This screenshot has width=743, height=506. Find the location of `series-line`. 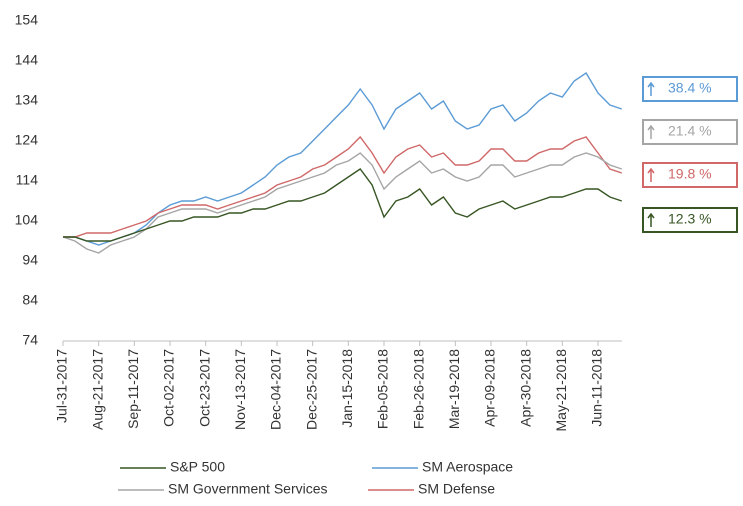

series-line is located at coordinates (343, 205).